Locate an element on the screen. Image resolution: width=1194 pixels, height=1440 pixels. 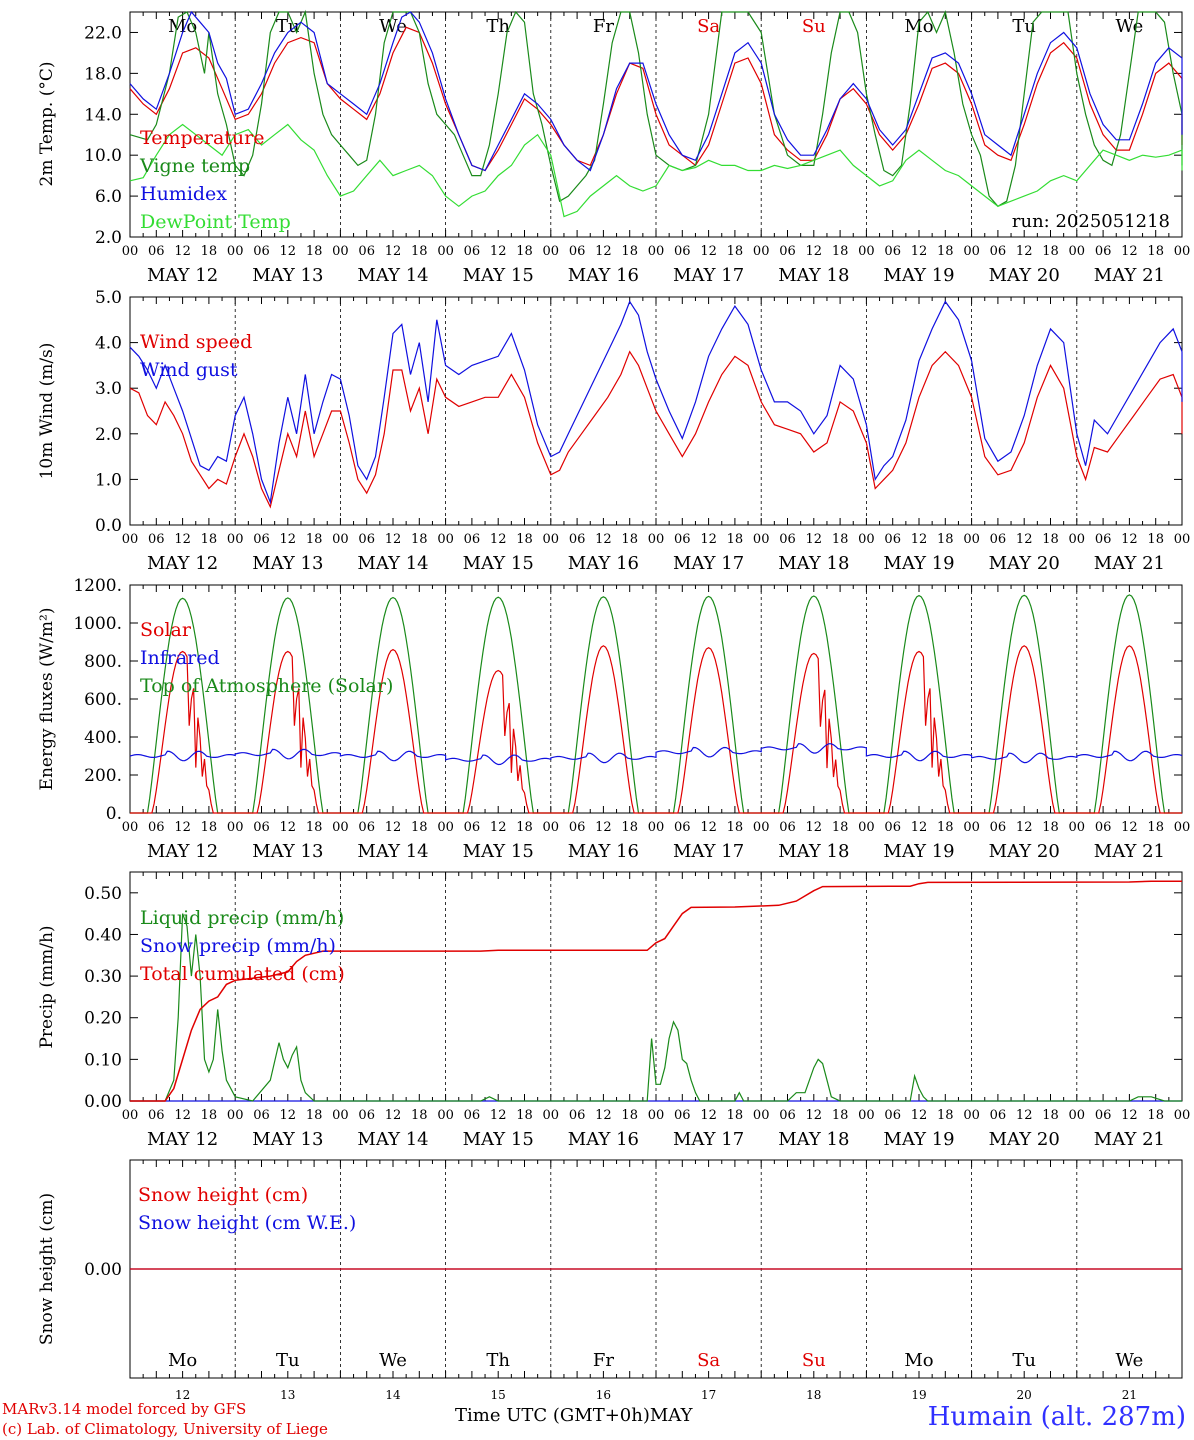
y-axis-label: Energy fluxes (W/m²) is located at coordinates (47, 699).